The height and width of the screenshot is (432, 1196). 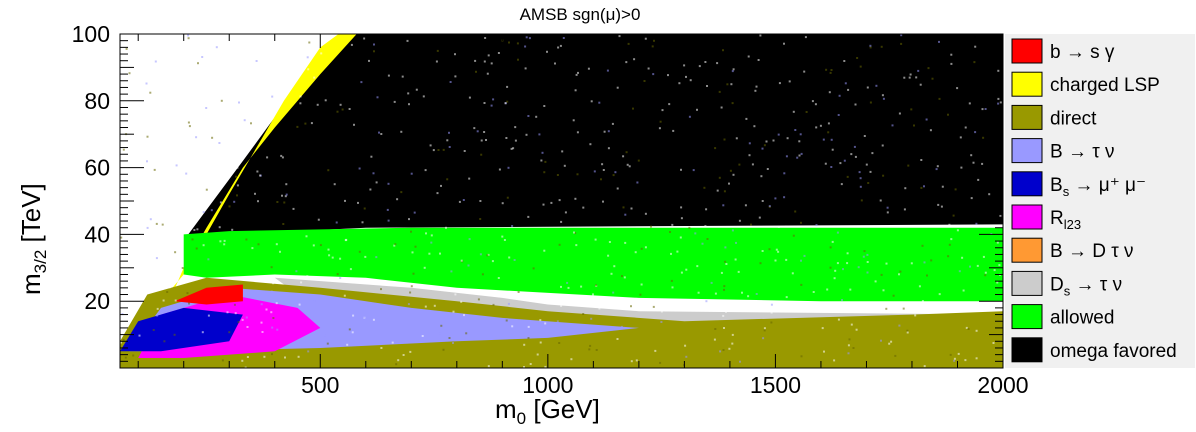 What do you see at coordinates (97, 168) in the screenshot?
I see `y-tick-label: 60` at bounding box center [97, 168].